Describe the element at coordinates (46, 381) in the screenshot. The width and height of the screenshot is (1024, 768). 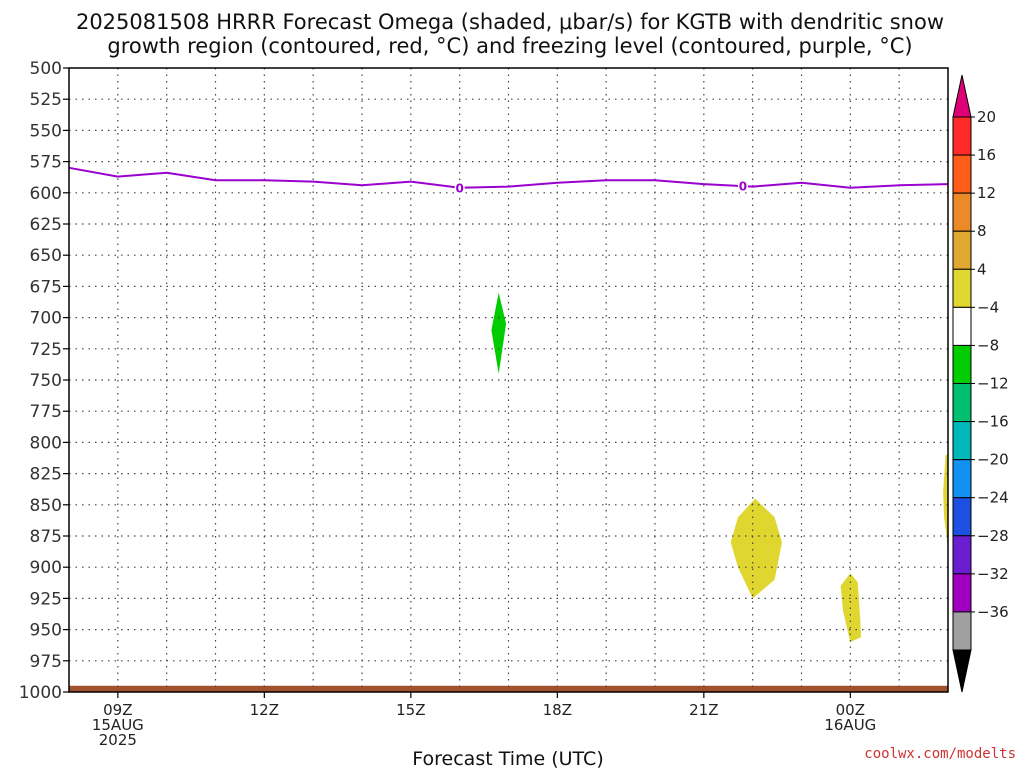
I see `y-tick-label: 750` at that location.